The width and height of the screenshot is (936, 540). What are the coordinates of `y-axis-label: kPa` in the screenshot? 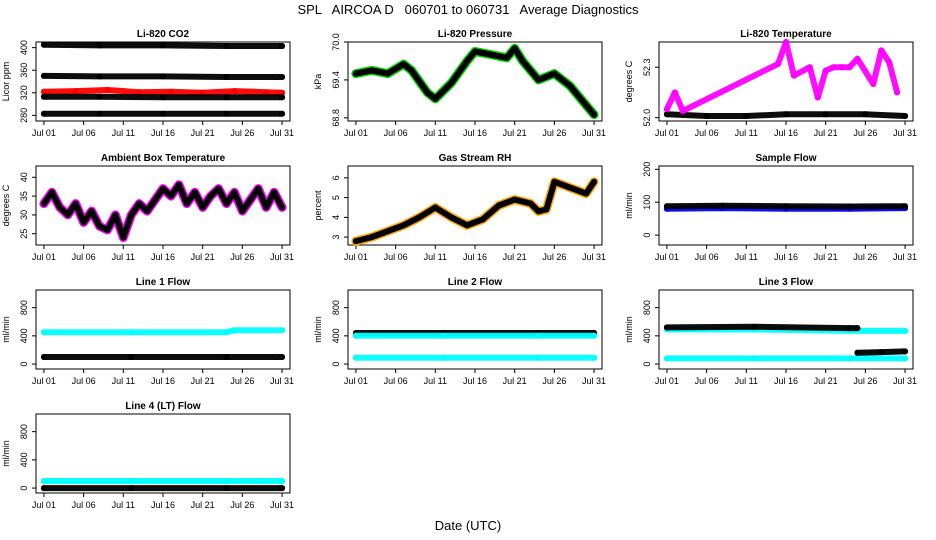 It's located at (318, 82).